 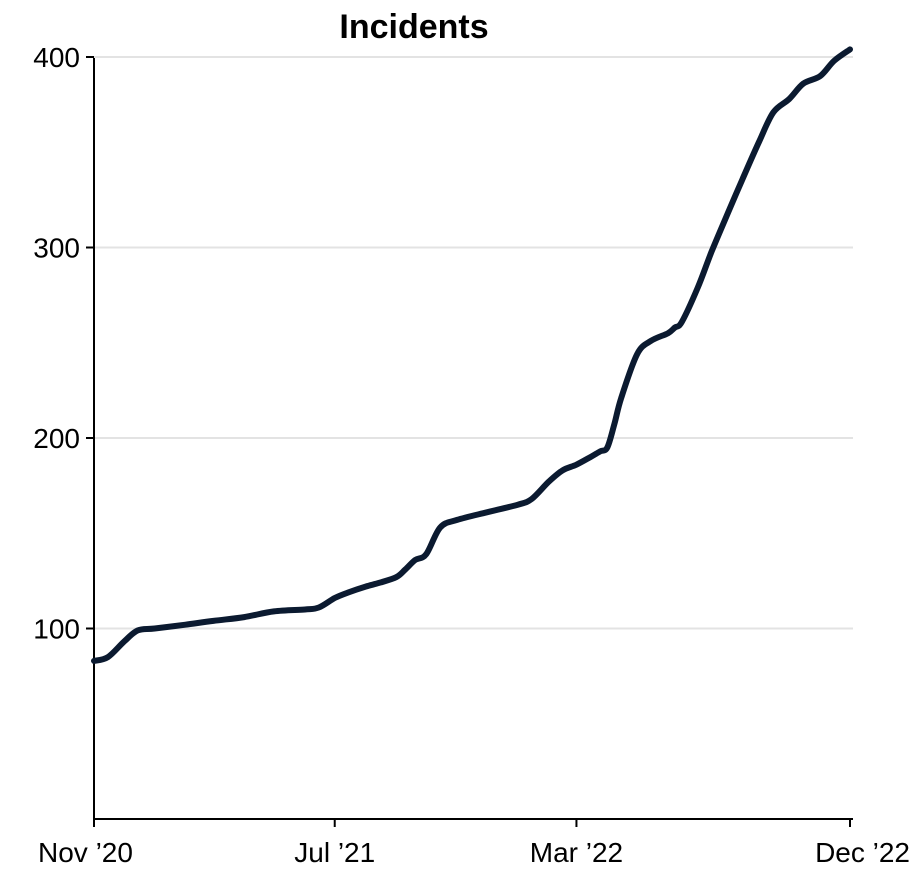 What do you see at coordinates (56, 438) in the screenshot?
I see `y-tick-label-200: 200` at bounding box center [56, 438].